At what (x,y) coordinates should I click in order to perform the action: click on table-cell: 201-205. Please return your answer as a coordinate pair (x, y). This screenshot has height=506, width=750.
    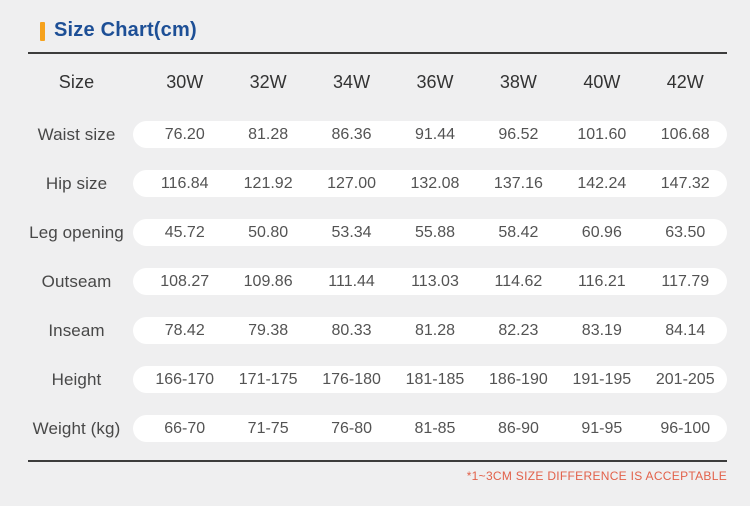
    Looking at the image, I should click on (685, 379).